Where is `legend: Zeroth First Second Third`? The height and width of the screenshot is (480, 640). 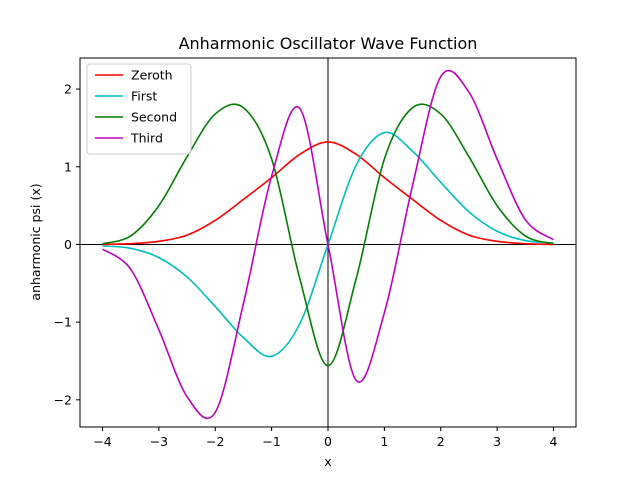
legend: Zeroth First Second Third is located at coordinates (139, 109).